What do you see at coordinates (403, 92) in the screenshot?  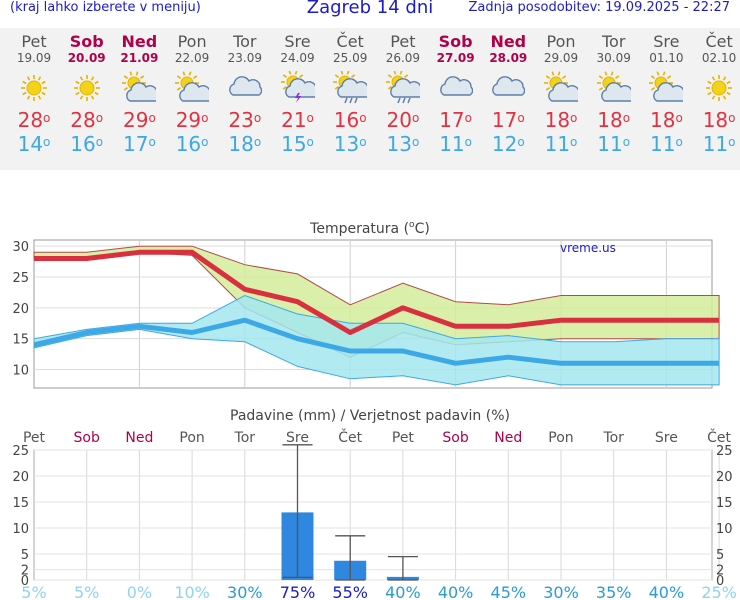 I see `day-column: Pet 26.09 20o 13o` at bounding box center [403, 92].